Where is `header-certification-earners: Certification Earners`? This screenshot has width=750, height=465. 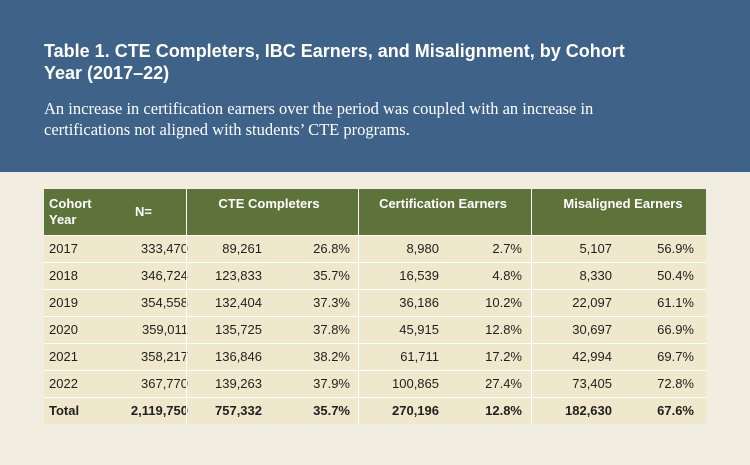 header-certification-earners: Certification Earners is located at coordinates (443, 203).